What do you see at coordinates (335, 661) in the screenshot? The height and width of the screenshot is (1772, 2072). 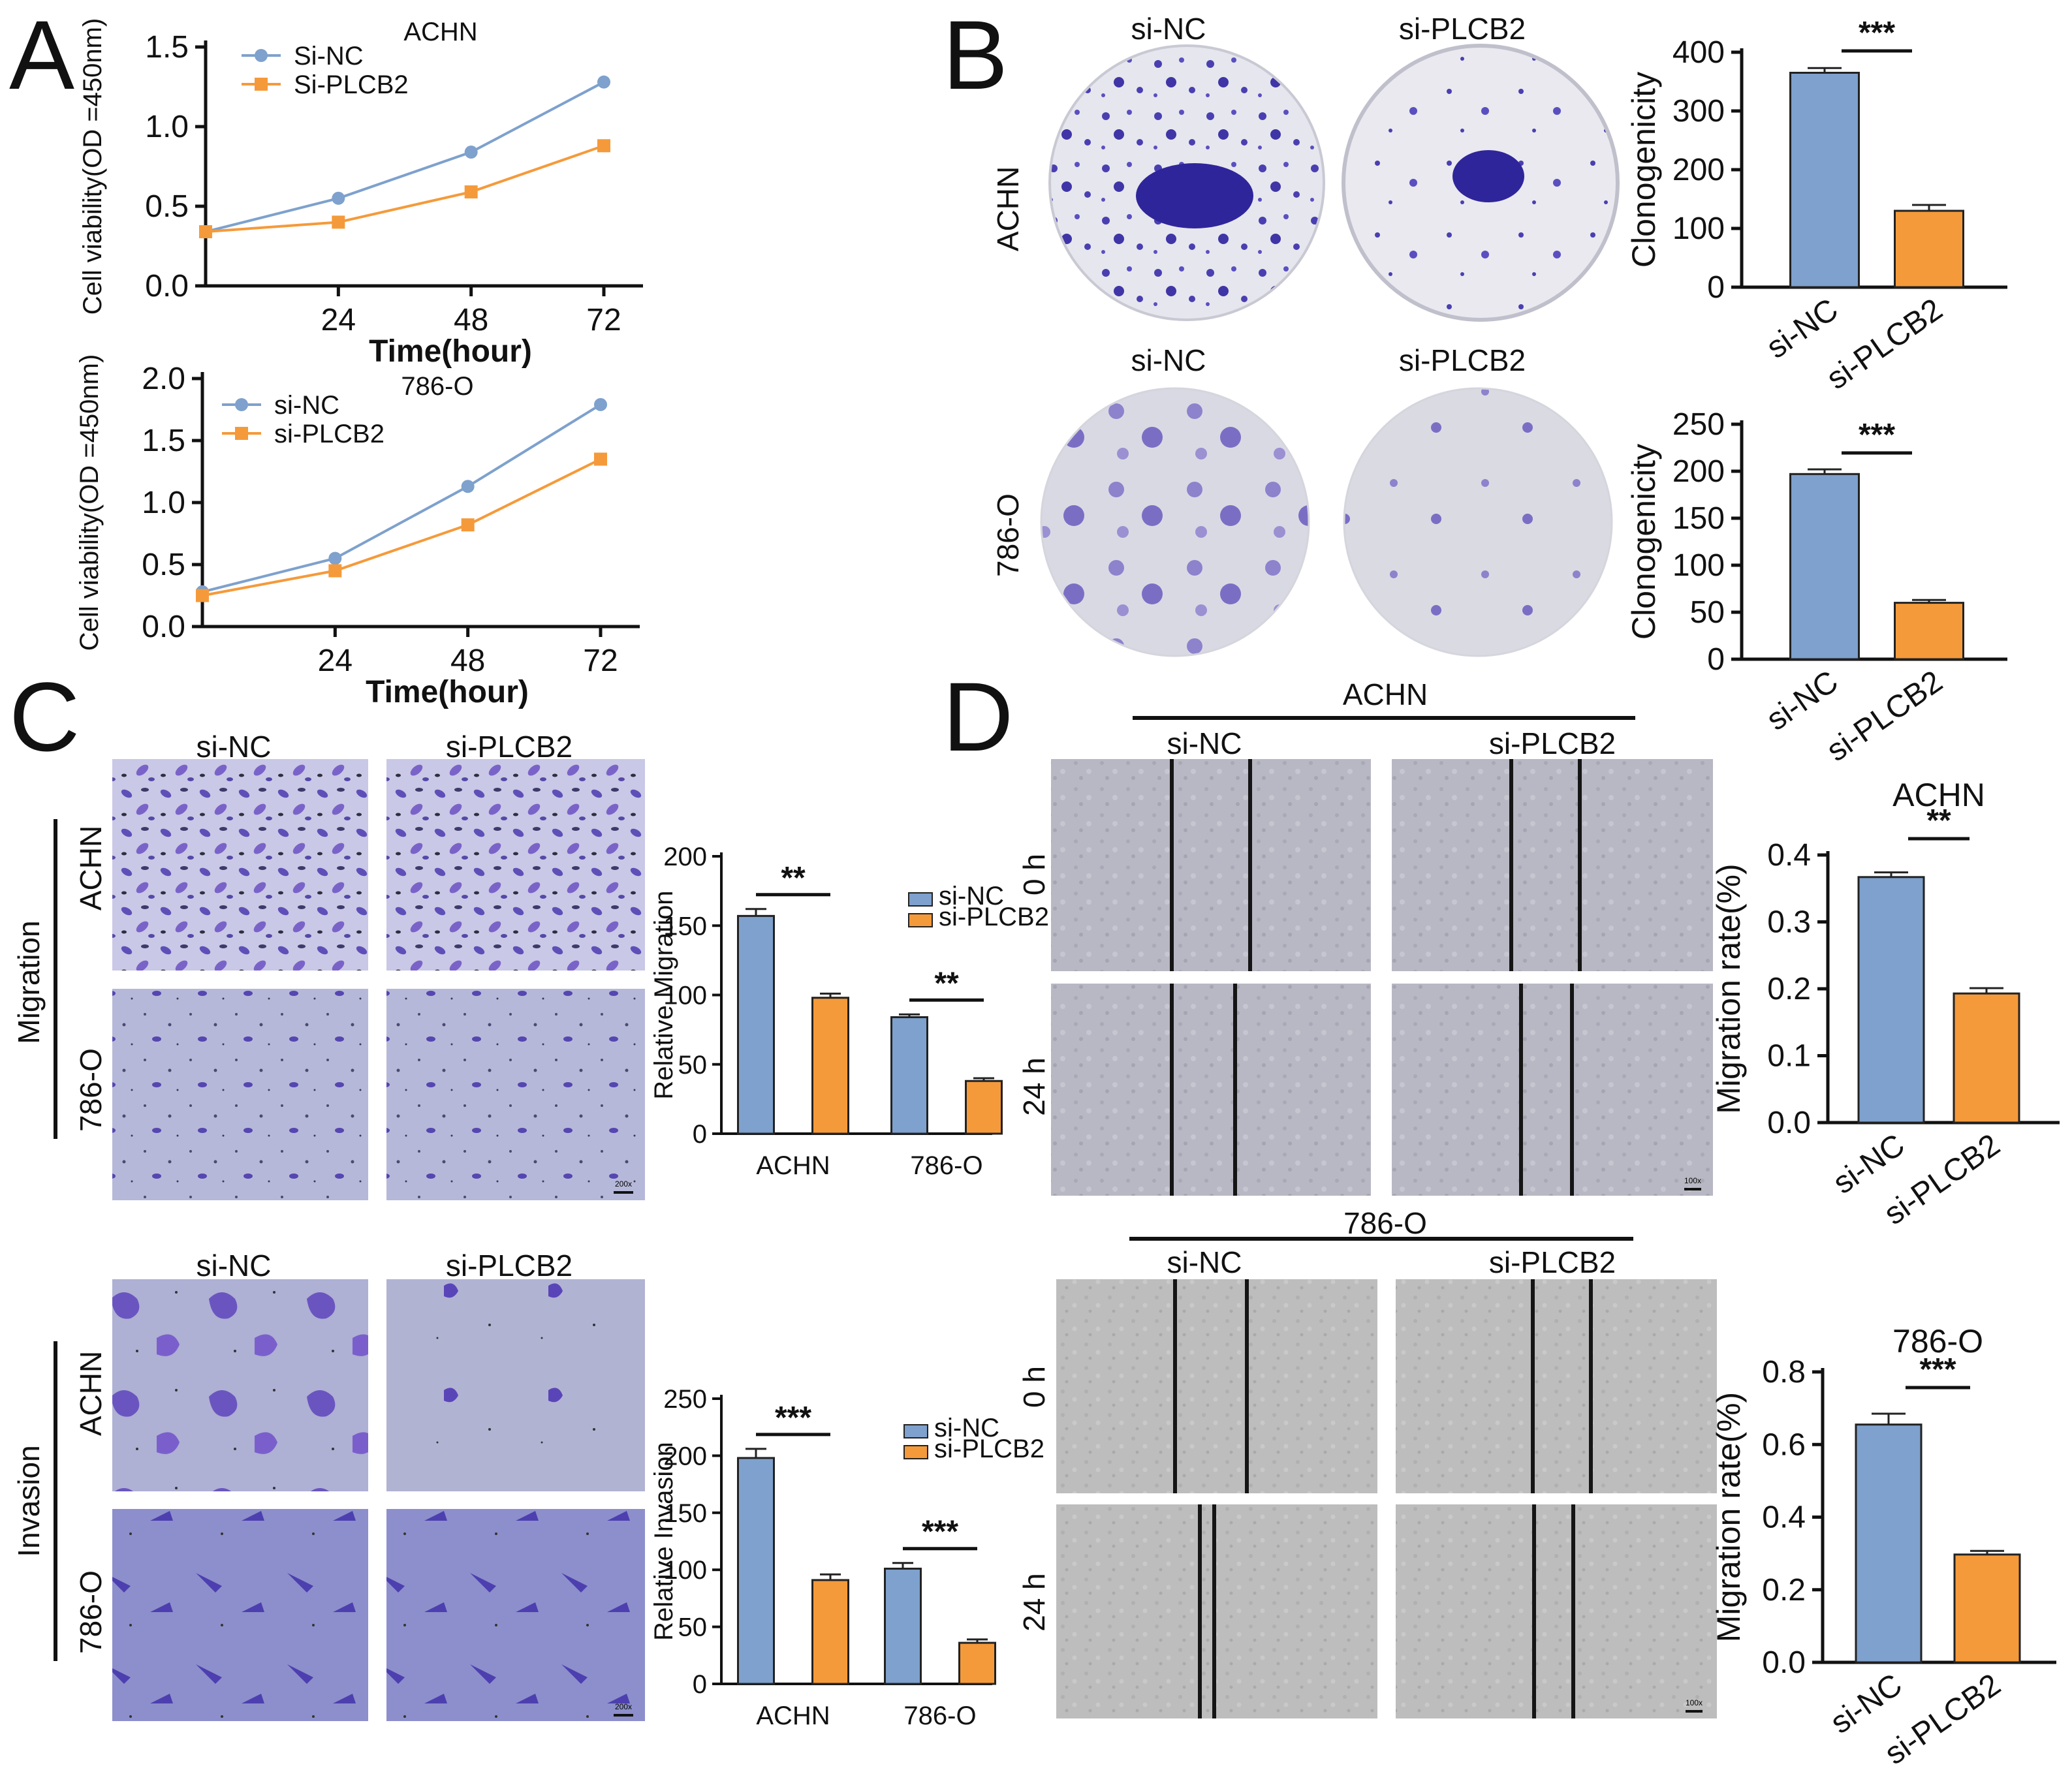 I see `x-tick-label: 24` at bounding box center [335, 661].